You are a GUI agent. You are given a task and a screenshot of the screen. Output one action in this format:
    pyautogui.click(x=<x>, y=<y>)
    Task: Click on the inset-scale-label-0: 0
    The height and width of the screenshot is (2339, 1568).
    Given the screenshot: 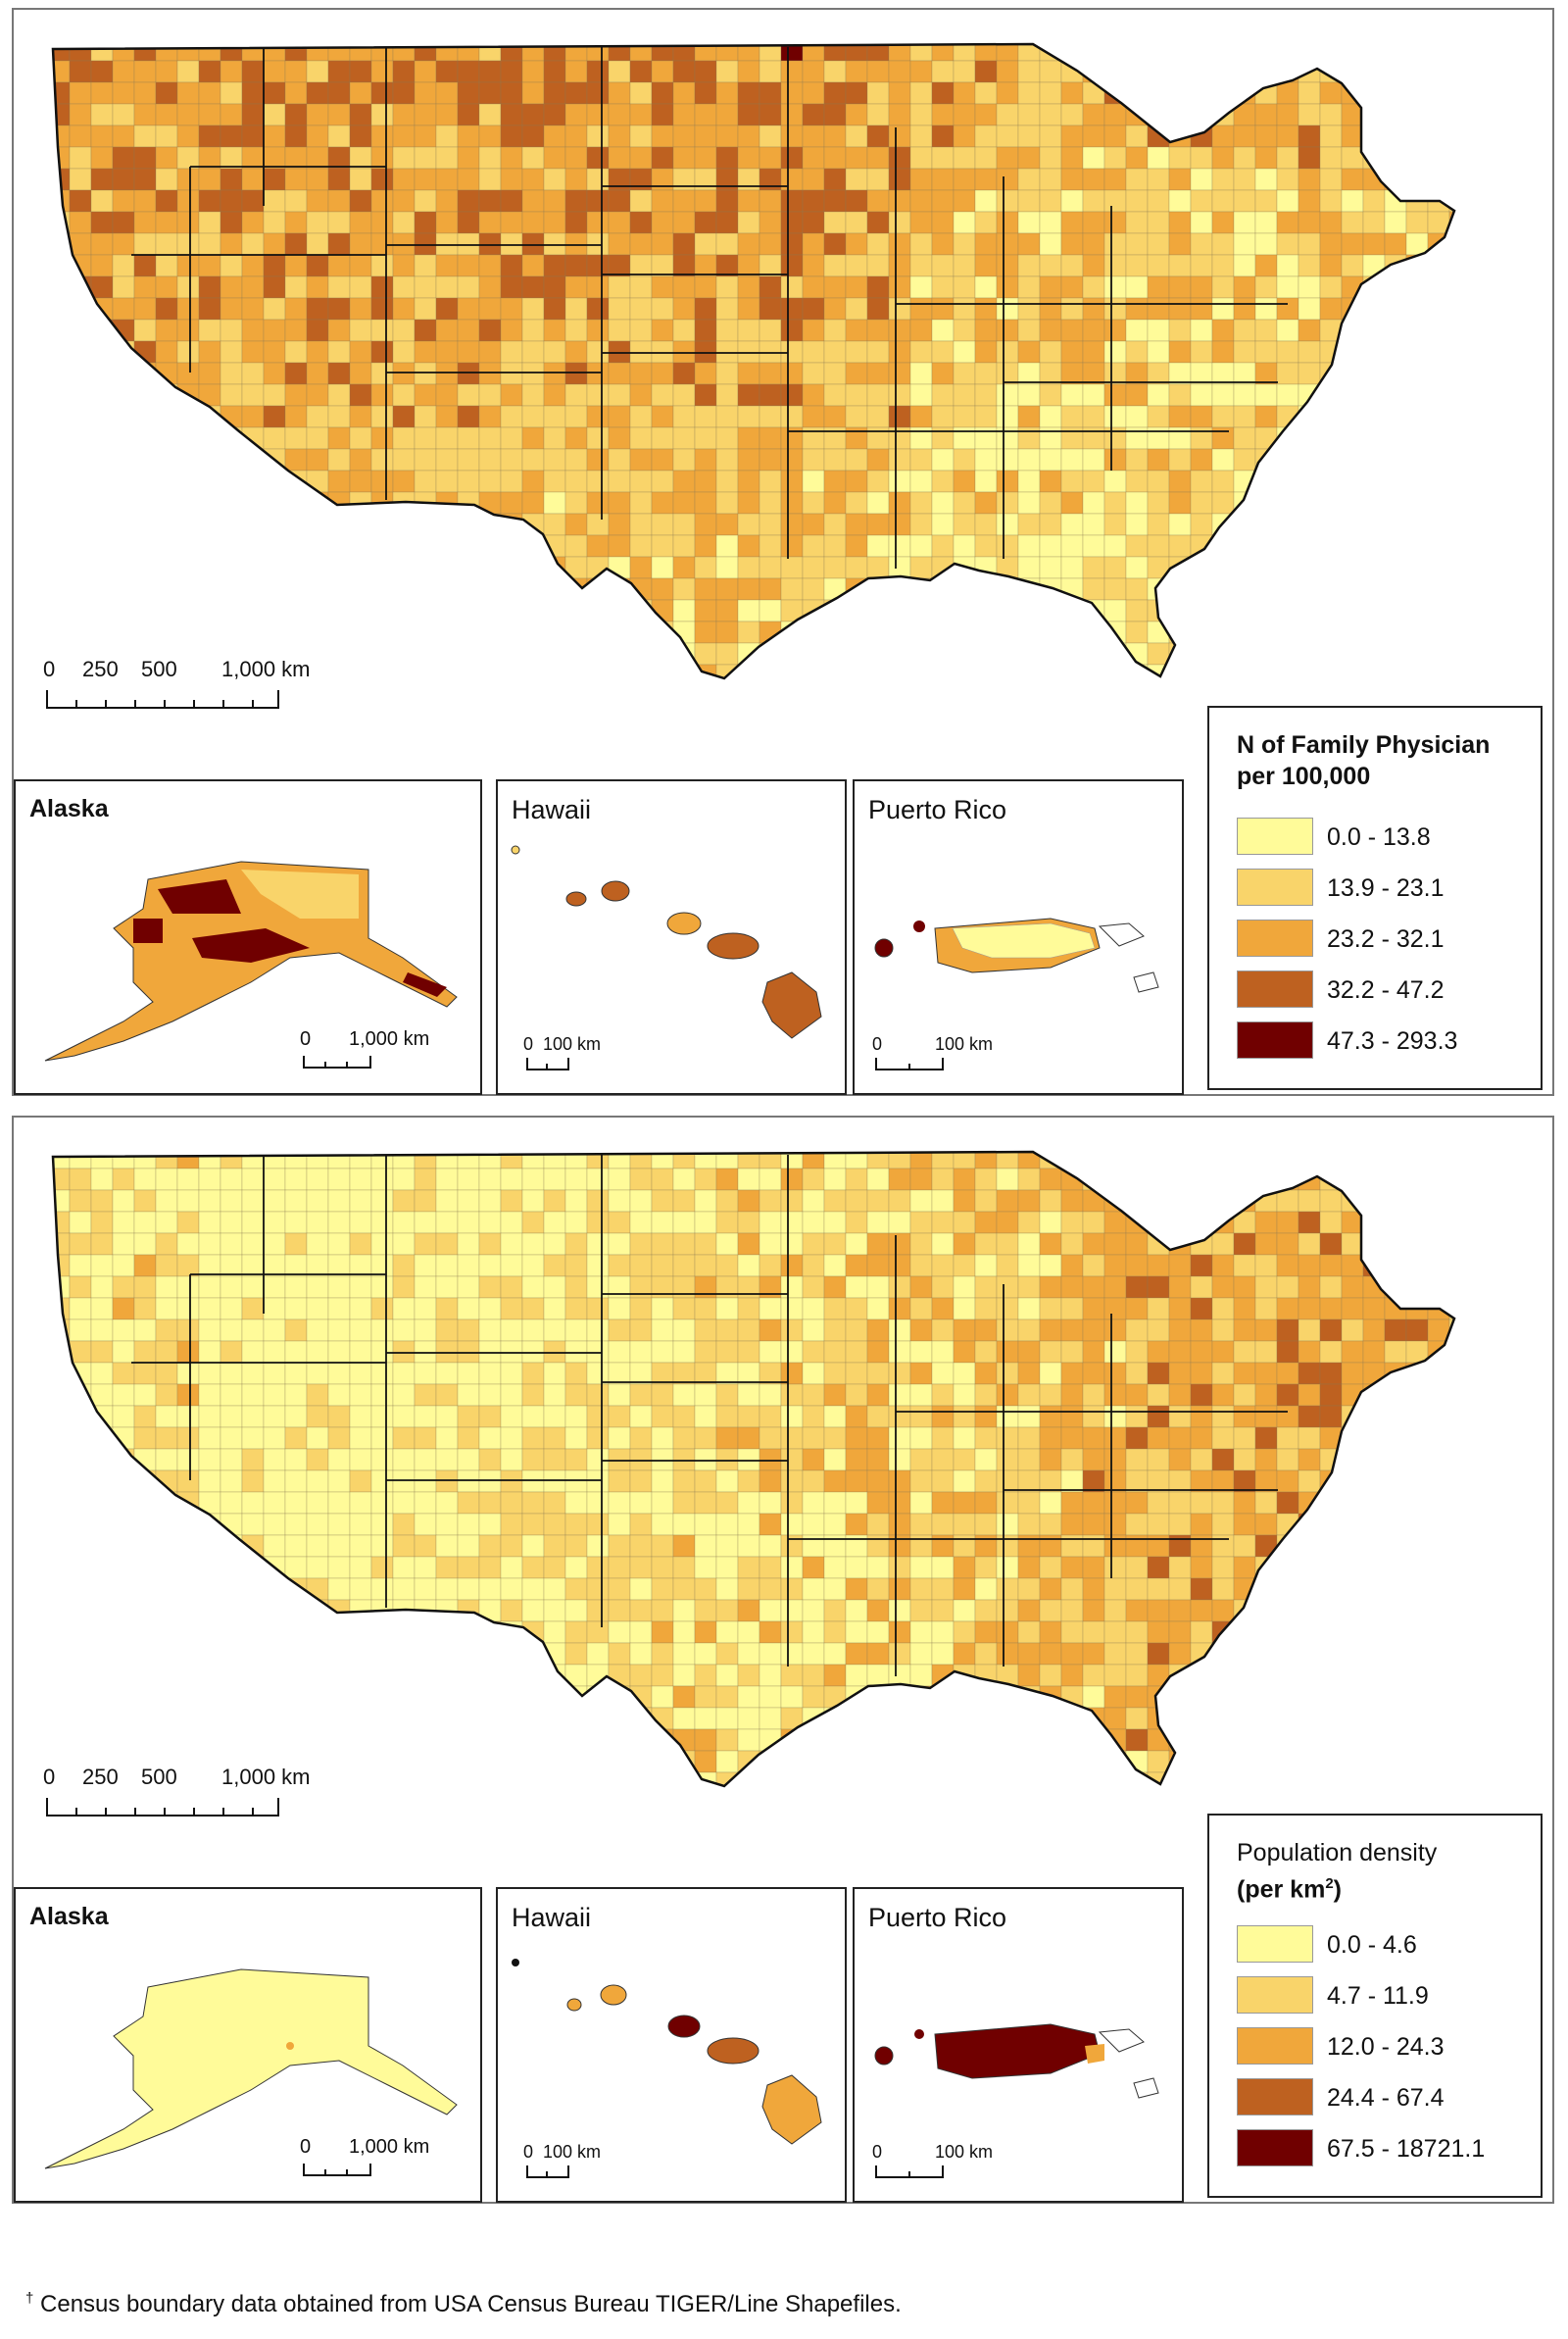 What is the action you would take?
    pyautogui.click(x=528, y=1044)
    